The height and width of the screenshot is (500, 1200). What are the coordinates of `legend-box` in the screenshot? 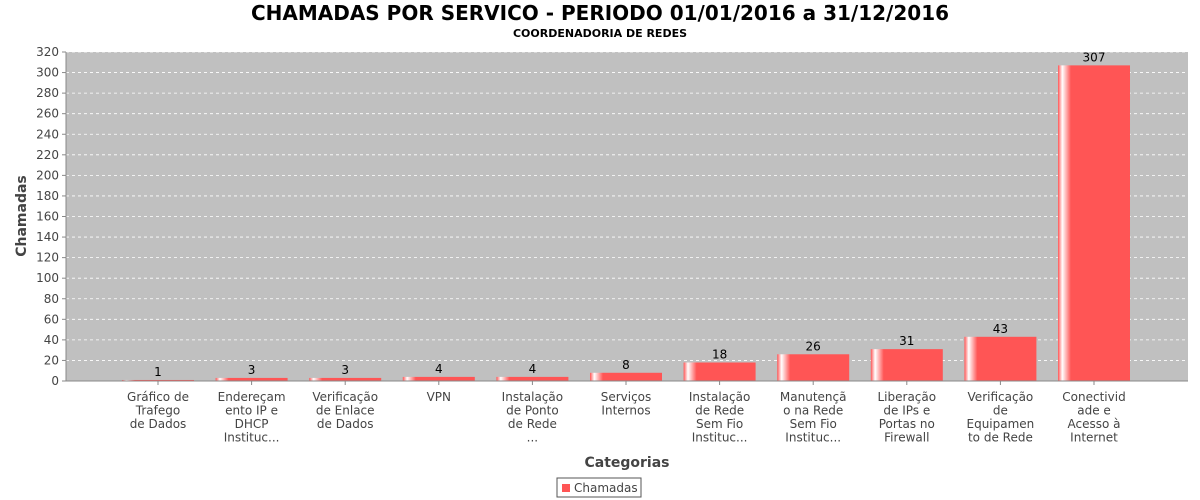 It's located at (599, 487).